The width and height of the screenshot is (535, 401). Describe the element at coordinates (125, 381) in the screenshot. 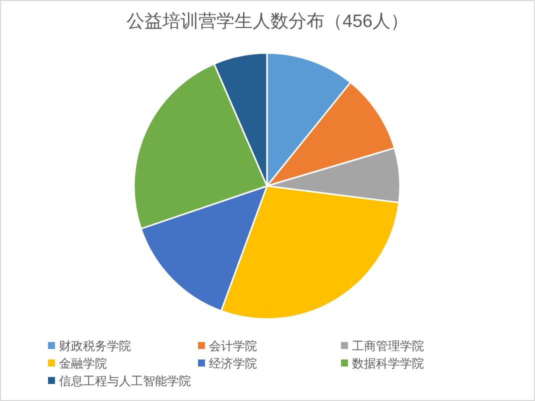

I see `legend-label: 信息工程与人工智能学院` at that location.